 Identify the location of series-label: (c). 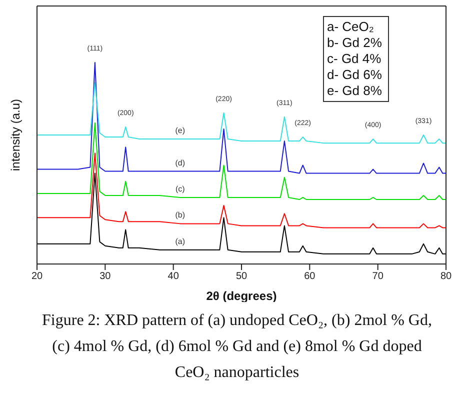
(180, 189).